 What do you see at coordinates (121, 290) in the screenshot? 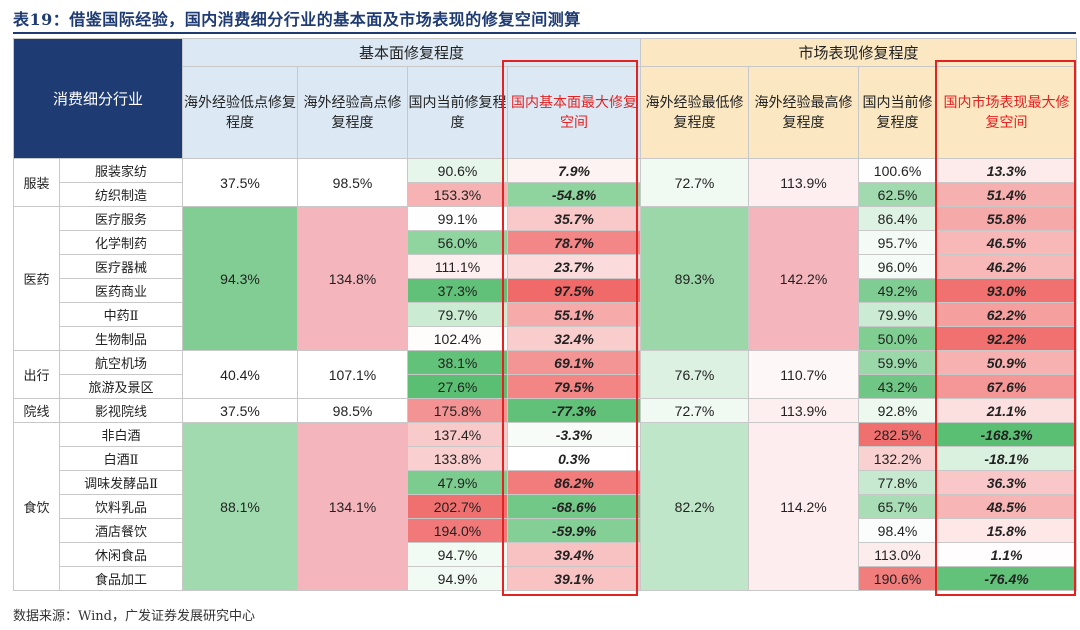
I see `subcategory-cell: 医药商业` at bounding box center [121, 290].